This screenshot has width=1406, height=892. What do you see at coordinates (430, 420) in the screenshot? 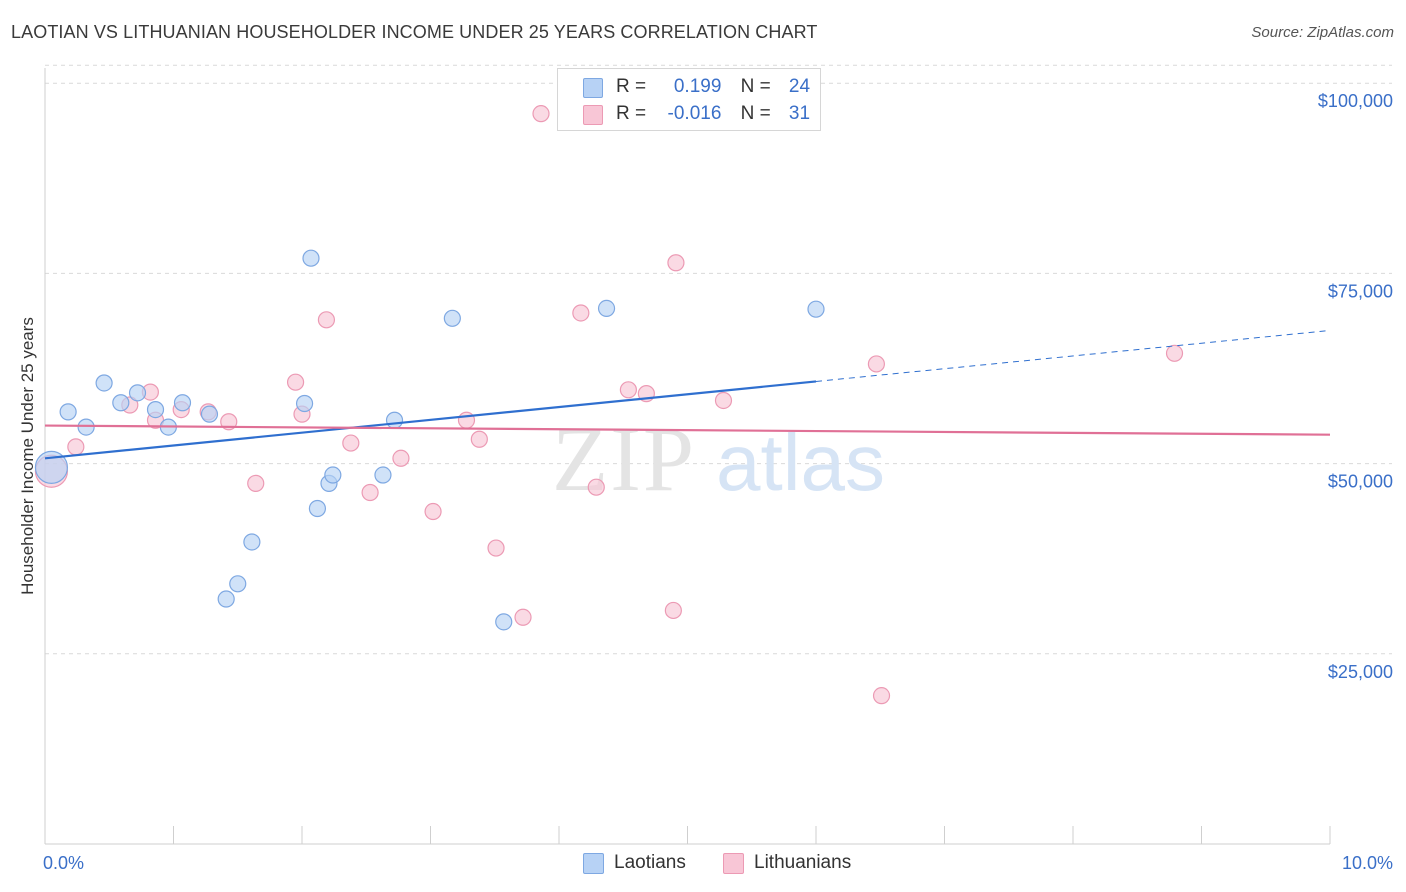
I see `laotians-trend-line` at bounding box center [430, 420].